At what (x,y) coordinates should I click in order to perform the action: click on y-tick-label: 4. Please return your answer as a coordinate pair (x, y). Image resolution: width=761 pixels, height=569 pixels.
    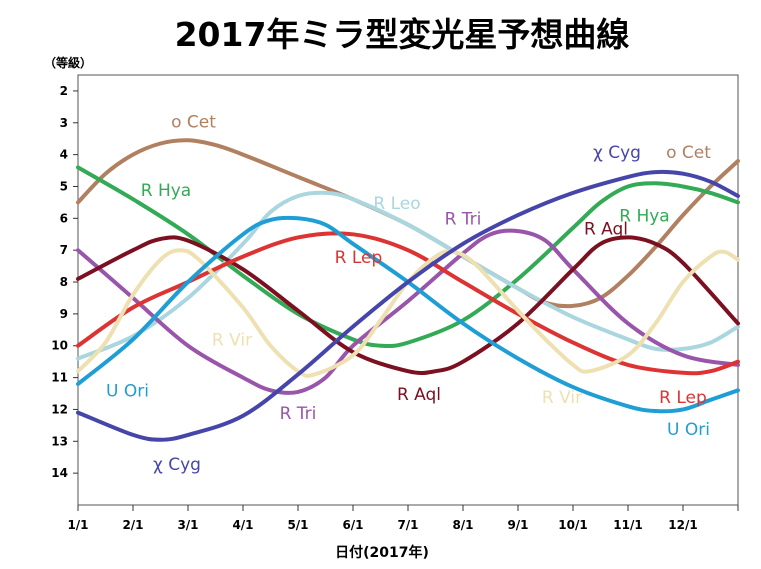
    Looking at the image, I should click on (64, 155).